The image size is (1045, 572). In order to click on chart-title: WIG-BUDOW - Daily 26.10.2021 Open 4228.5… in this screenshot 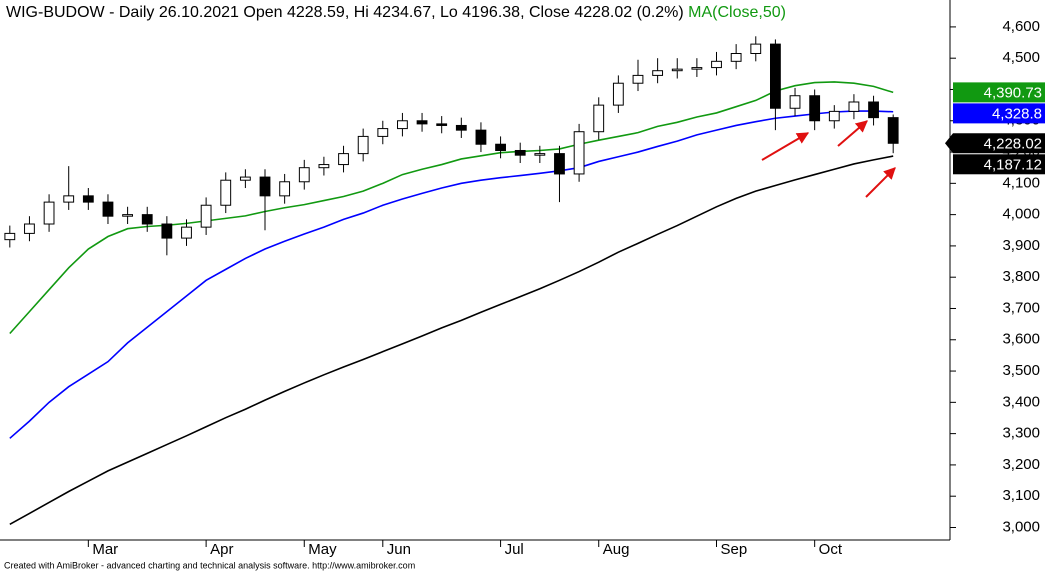, I will do `click(396, 12)`.